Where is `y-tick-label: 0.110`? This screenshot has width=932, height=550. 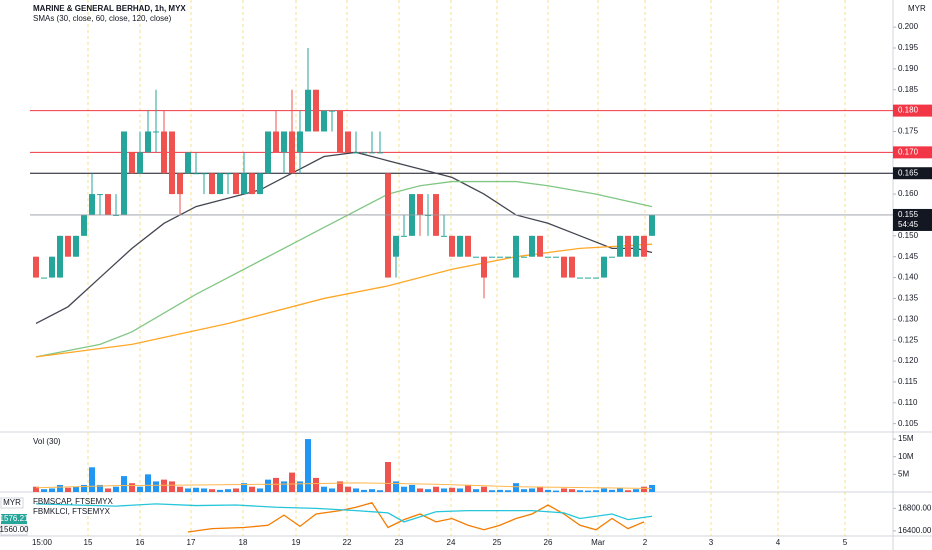 y-tick-label: 0.110 is located at coordinates (908, 402).